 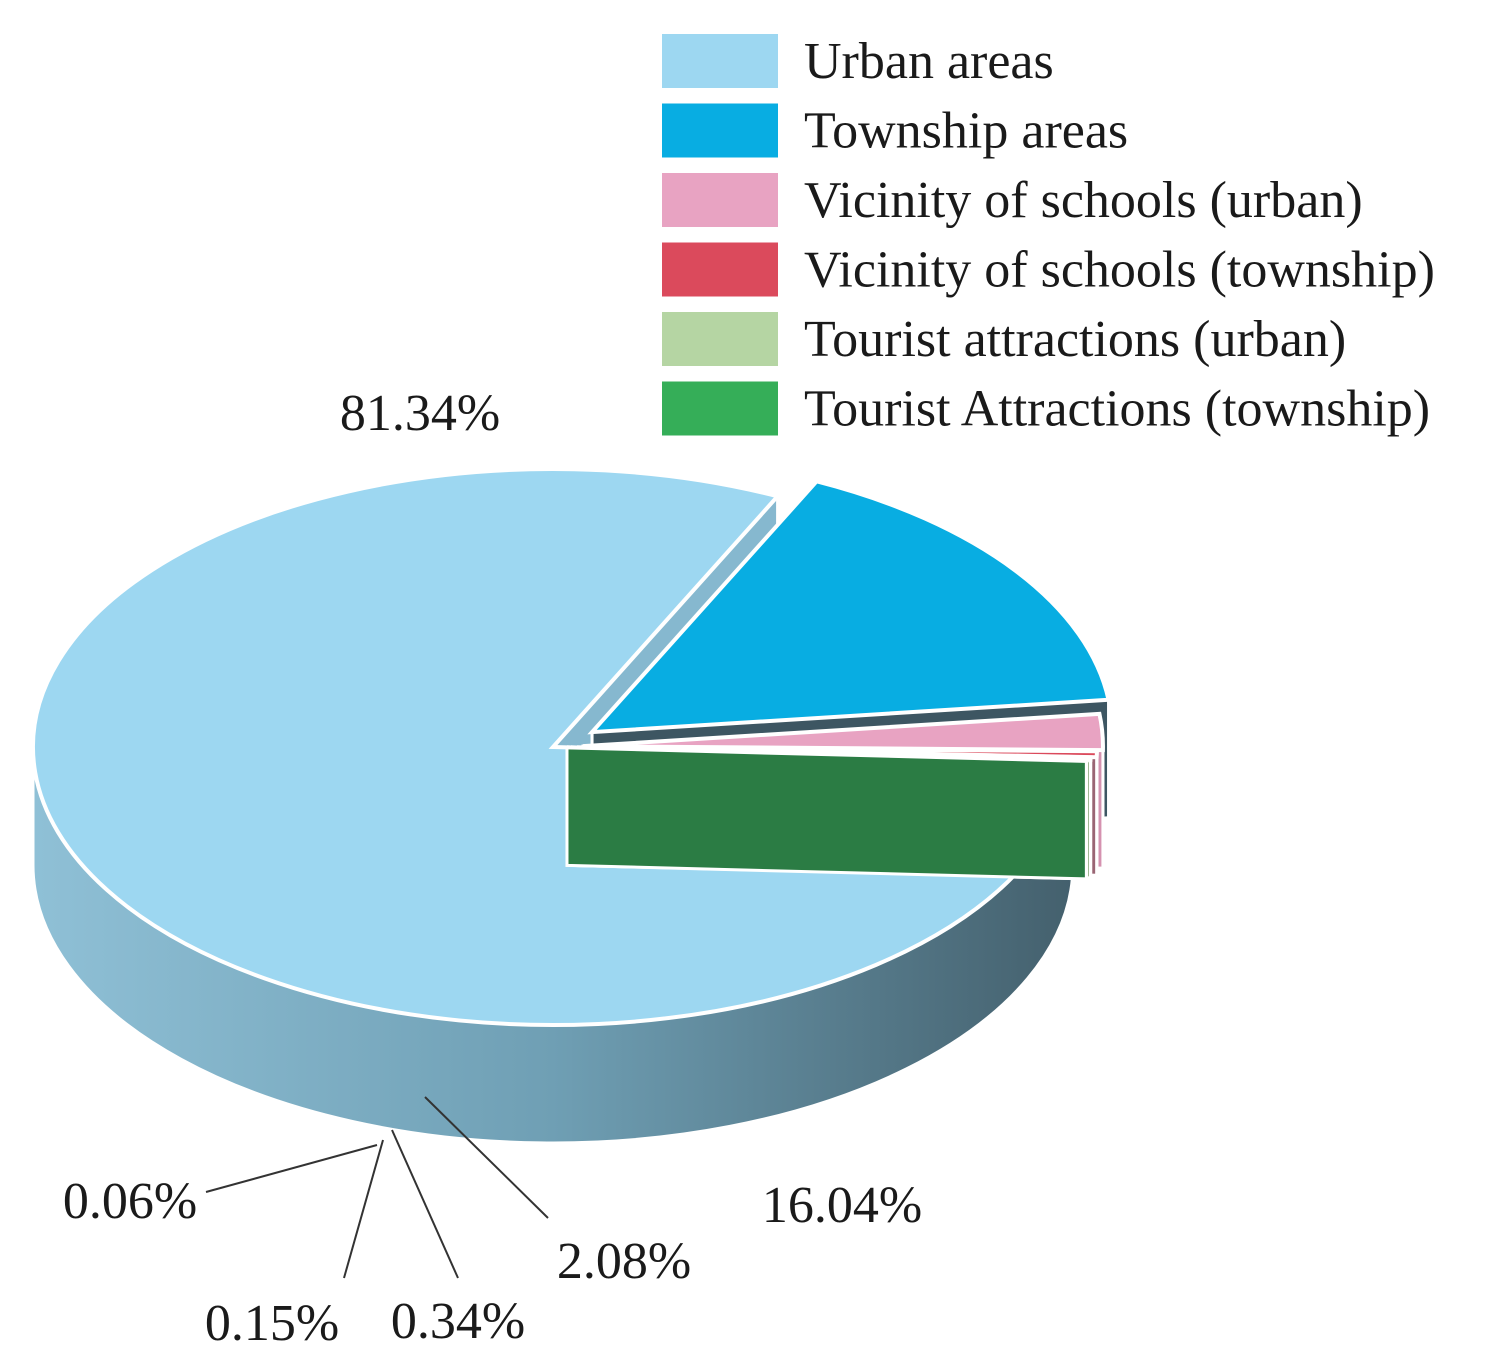 I want to click on legend-item-3: Vicinity of schools (urban), so click(x=1012, y=200).